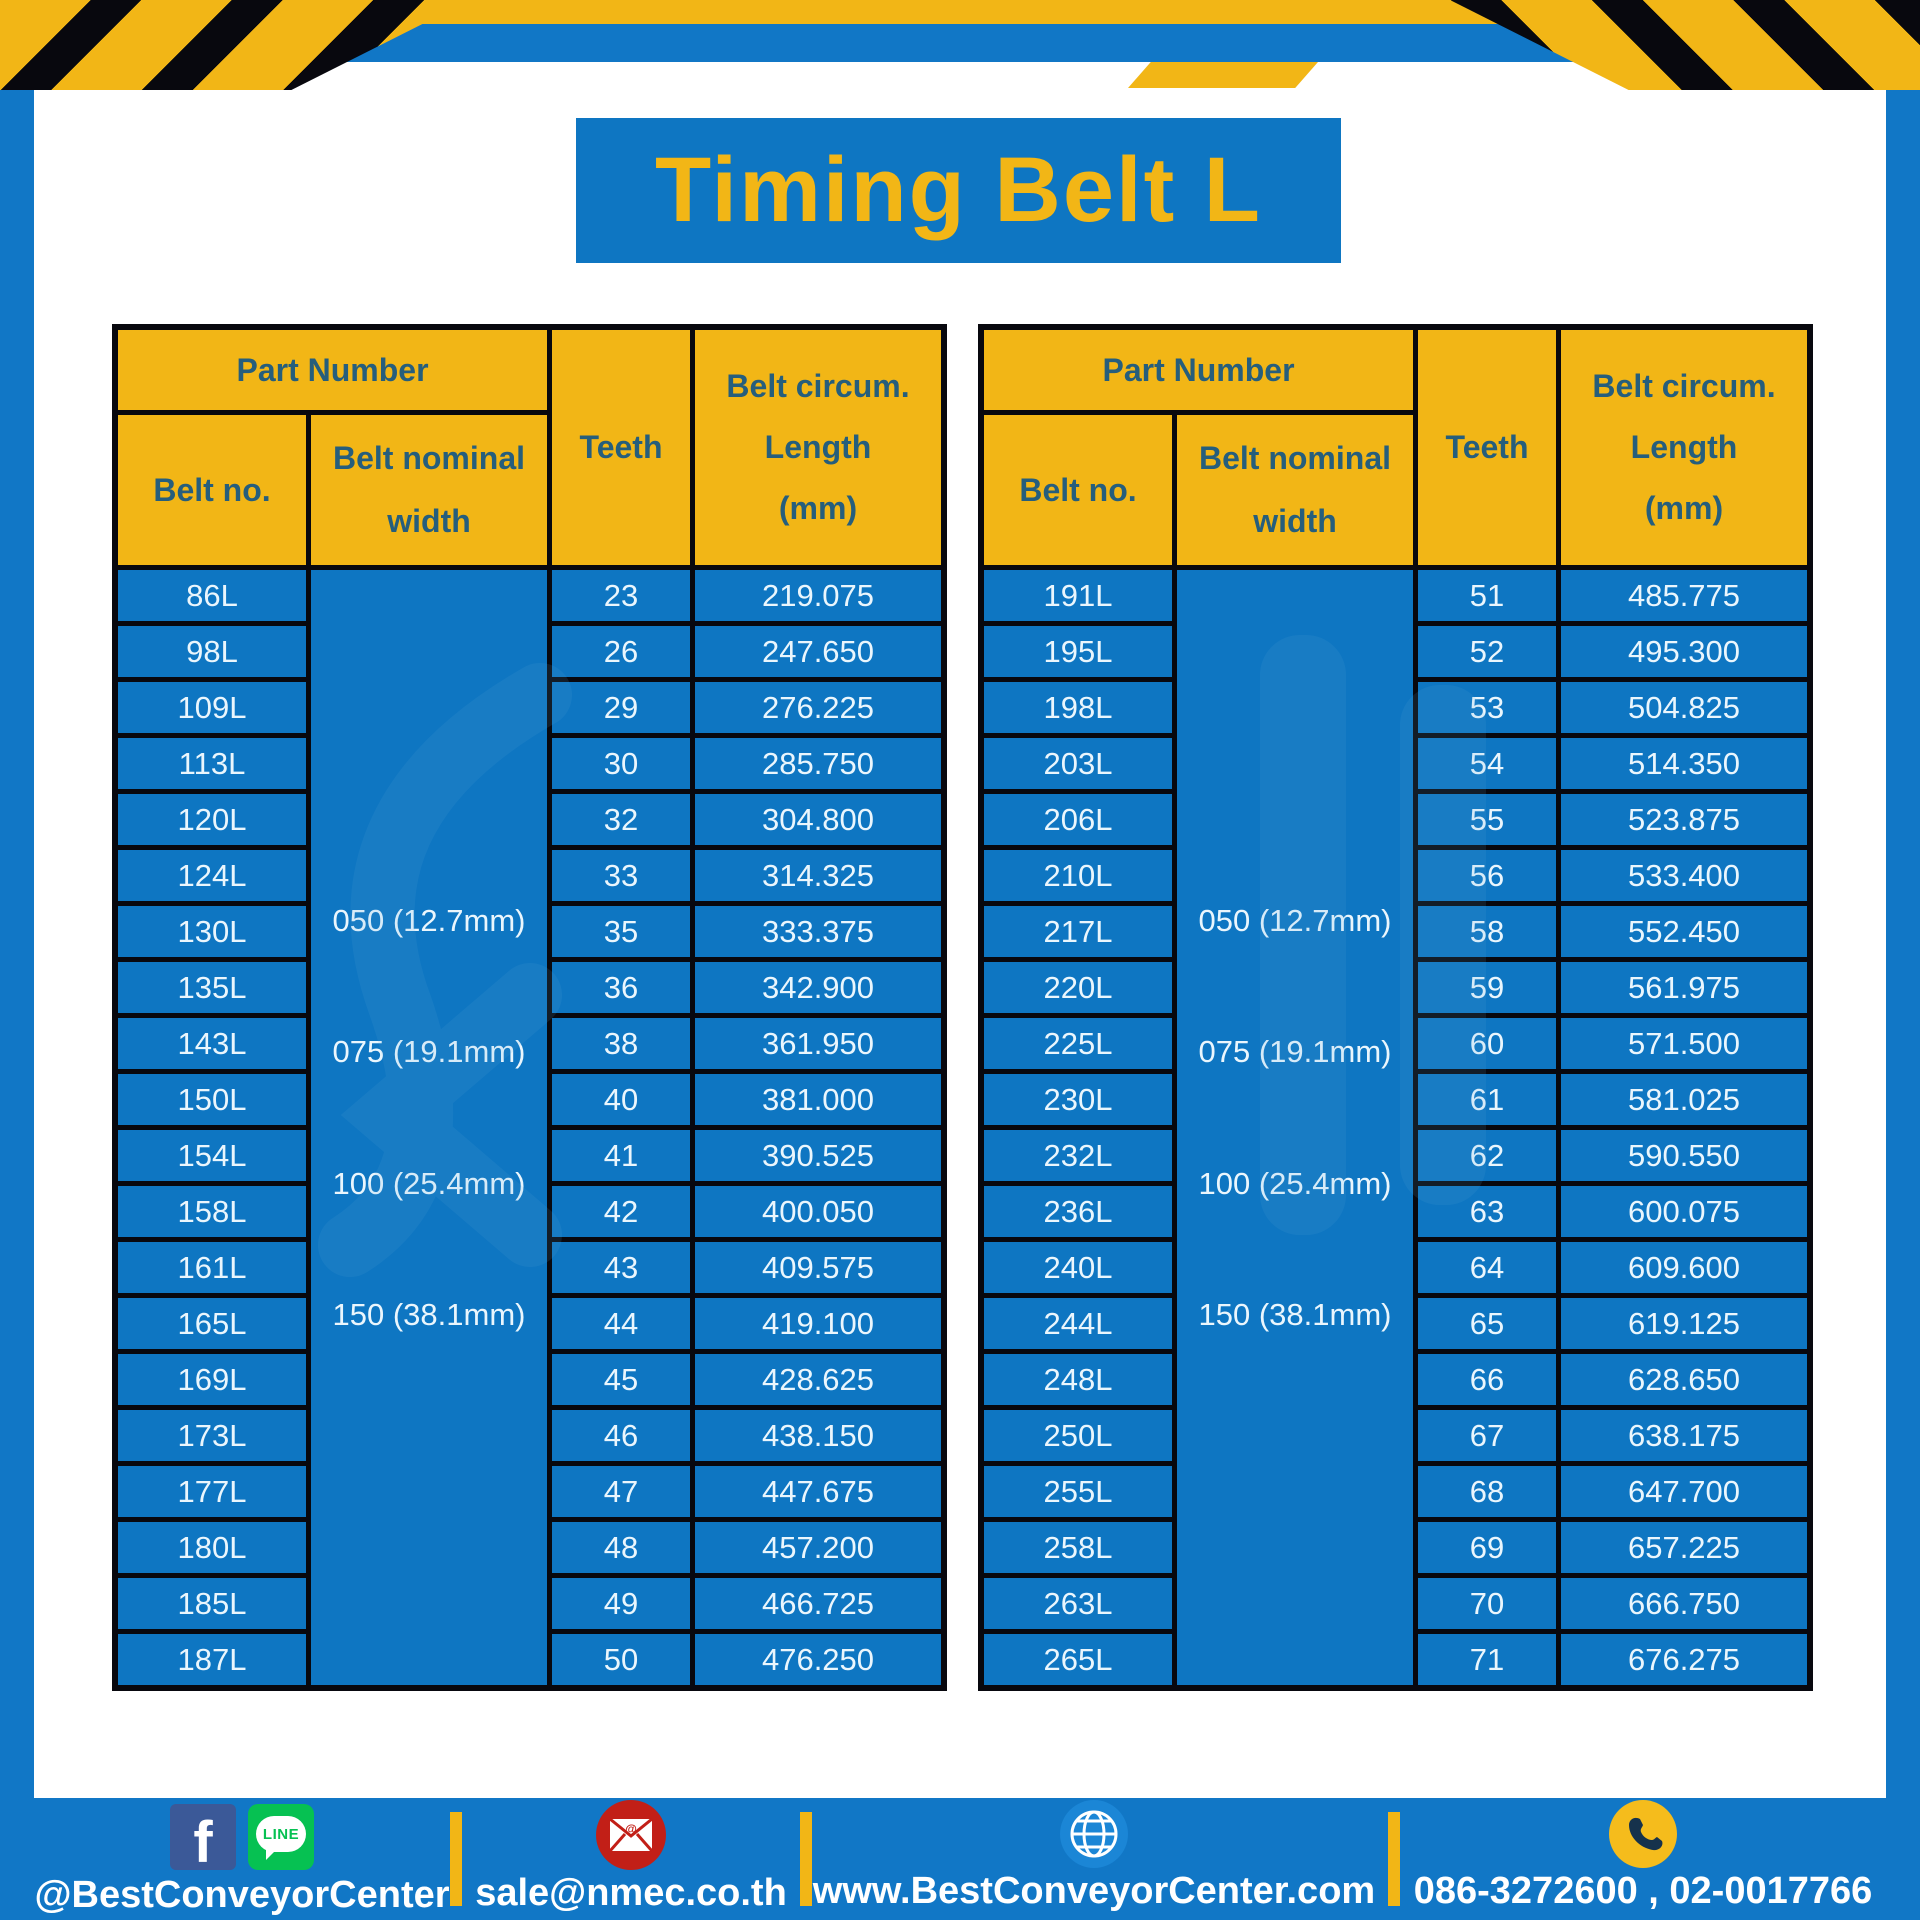 This screenshot has width=1920, height=1920. What do you see at coordinates (621, 1491) in the screenshot?
I see `teeth-cell: 47` at bounding box center [621, 1491].